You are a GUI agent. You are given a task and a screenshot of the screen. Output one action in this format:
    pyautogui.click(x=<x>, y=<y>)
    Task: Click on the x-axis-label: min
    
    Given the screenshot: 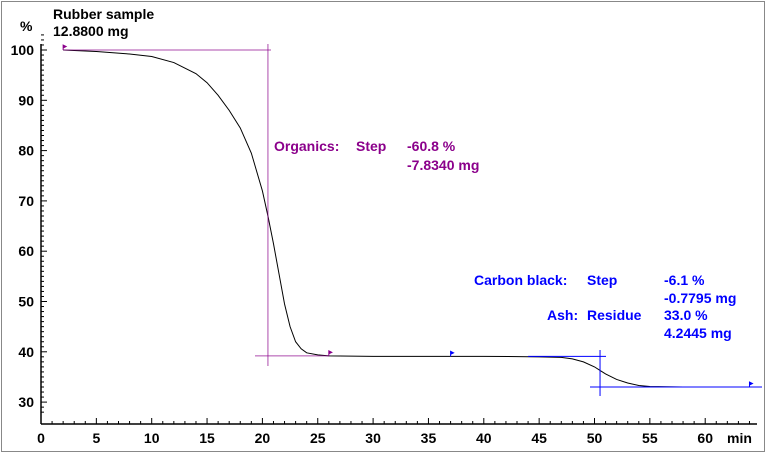 What is the action you would take?
    pyautogui.click(x=739, y=438)
    